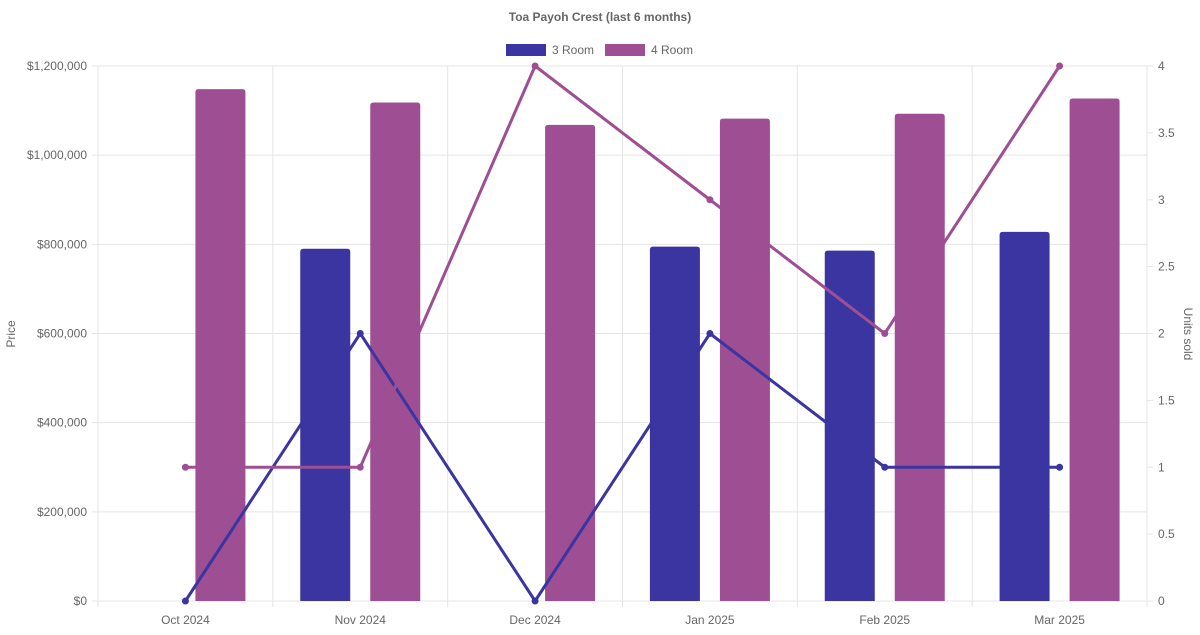  What do you see at coordinates (62, 512) in the screenshot?
I see `y-tick-label: $200,000` at bounding box center [62, 512].